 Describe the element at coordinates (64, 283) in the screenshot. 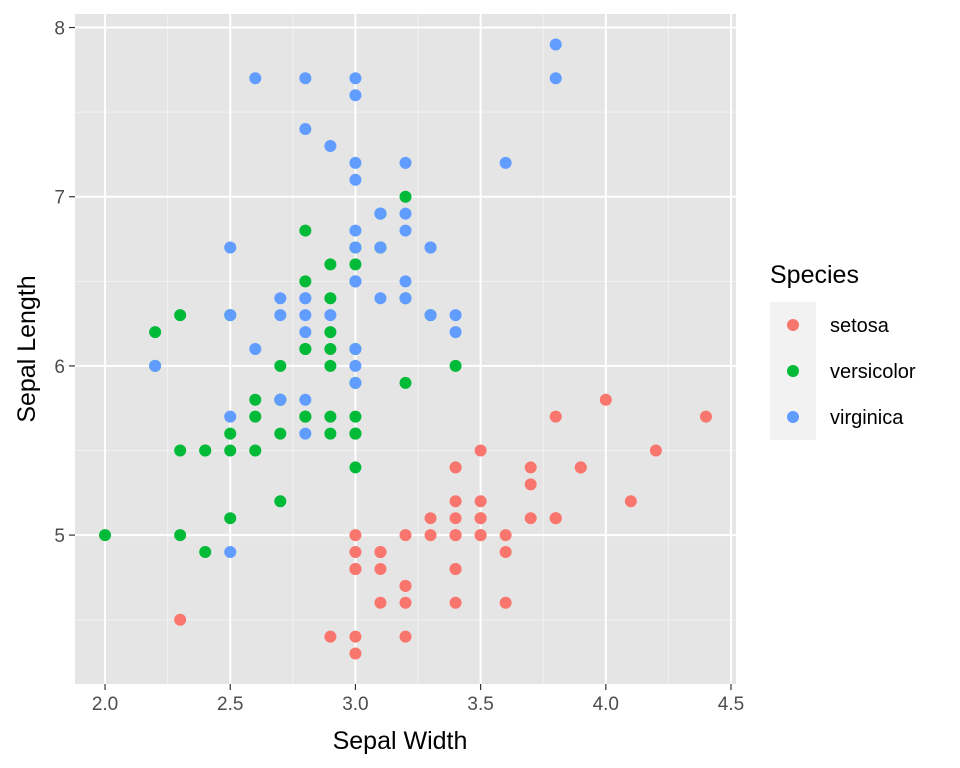

I see `y-axis-ticks: 5 6 7 8` at that location.